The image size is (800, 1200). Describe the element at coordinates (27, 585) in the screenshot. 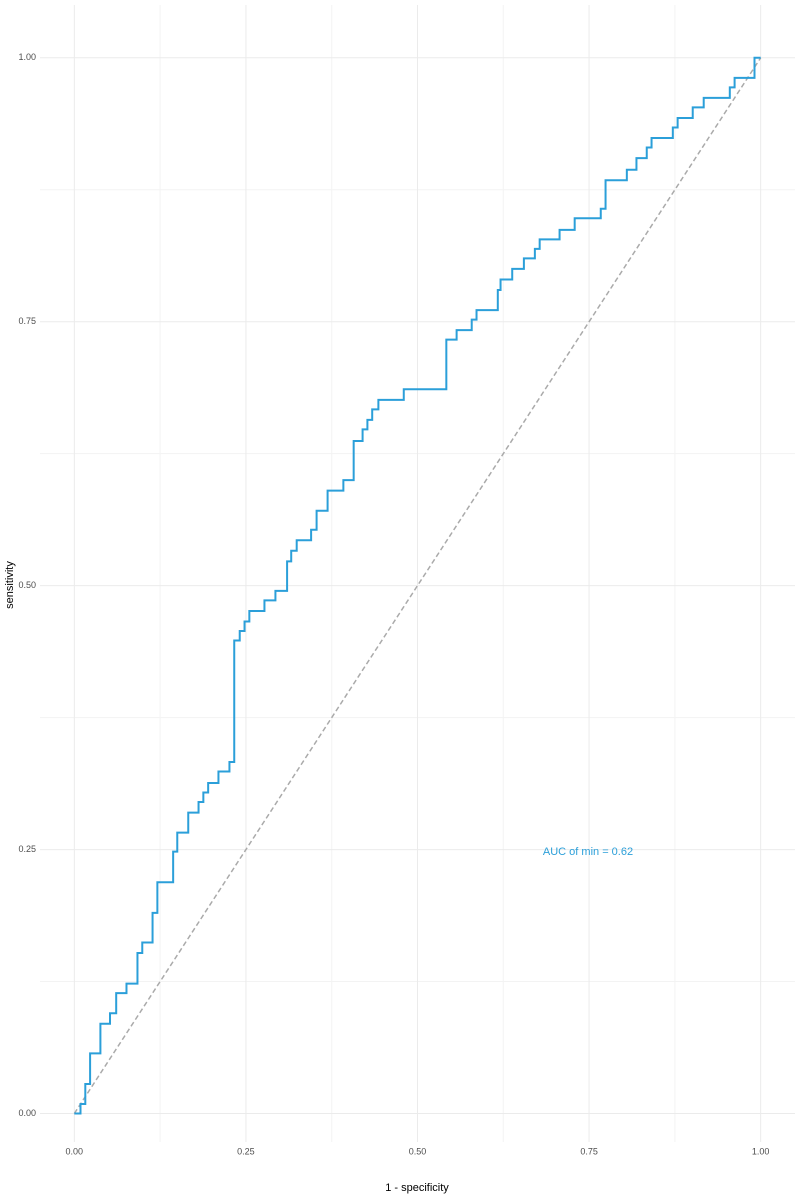

I see `y-tick-label: 0.50` at that location.